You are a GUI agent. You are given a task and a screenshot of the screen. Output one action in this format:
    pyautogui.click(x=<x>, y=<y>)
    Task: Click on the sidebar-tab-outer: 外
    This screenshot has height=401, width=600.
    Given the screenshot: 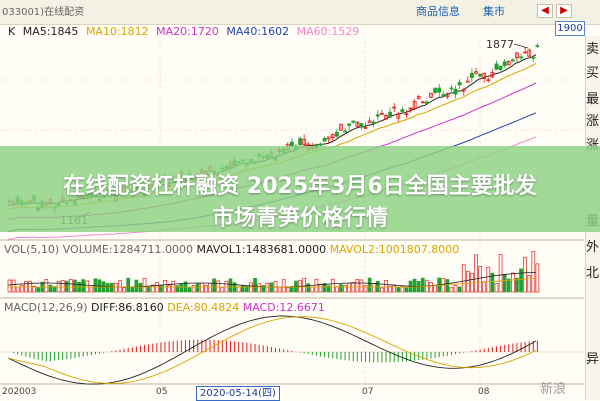 What is the action you would take?
    pyautogui.click(x=592, y=247)
    